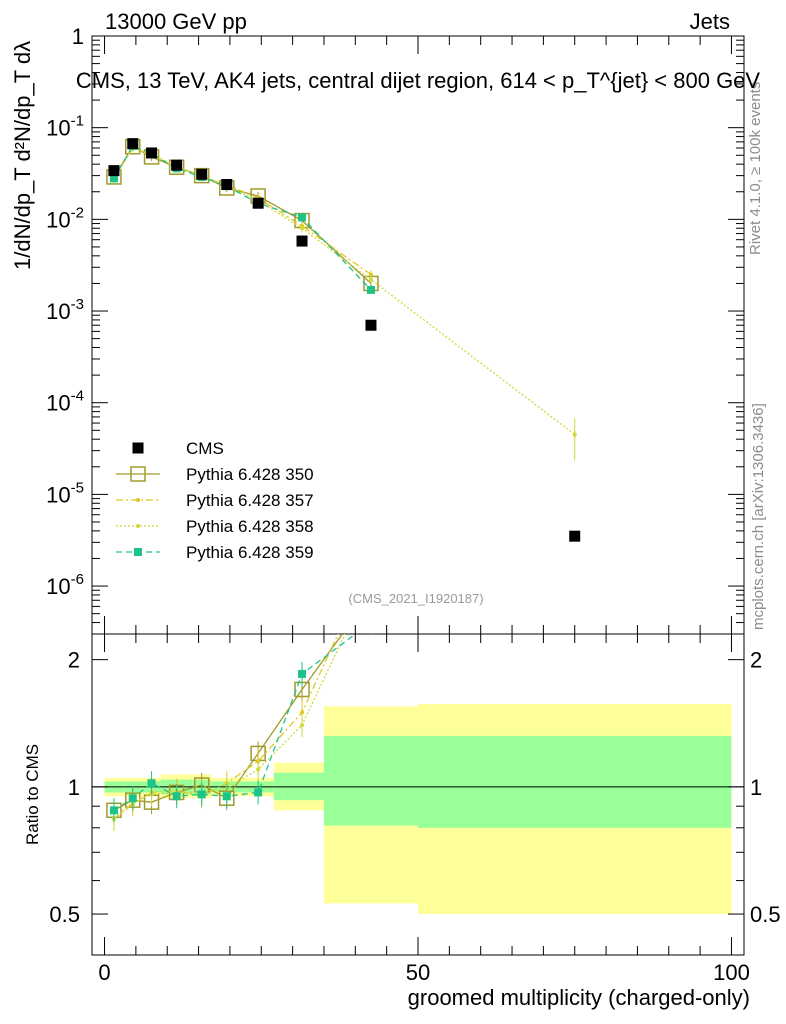 The image size is (786, 1024). What do you see at coordinates (758, 516) in the screenshot?
I see `mcplots-label: mcplots.cern.ch [arXiv:1306.3436]` at bounding box center [758, 516].